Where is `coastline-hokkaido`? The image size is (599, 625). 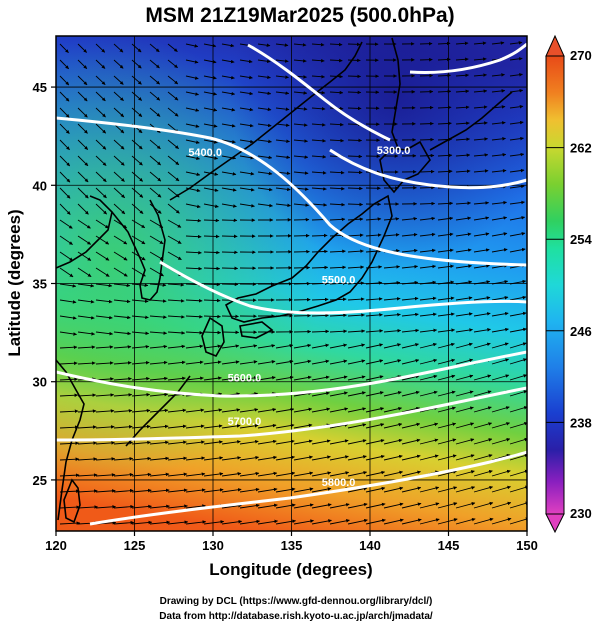 coastline-hokkaido is located at coordinates (405, 167).